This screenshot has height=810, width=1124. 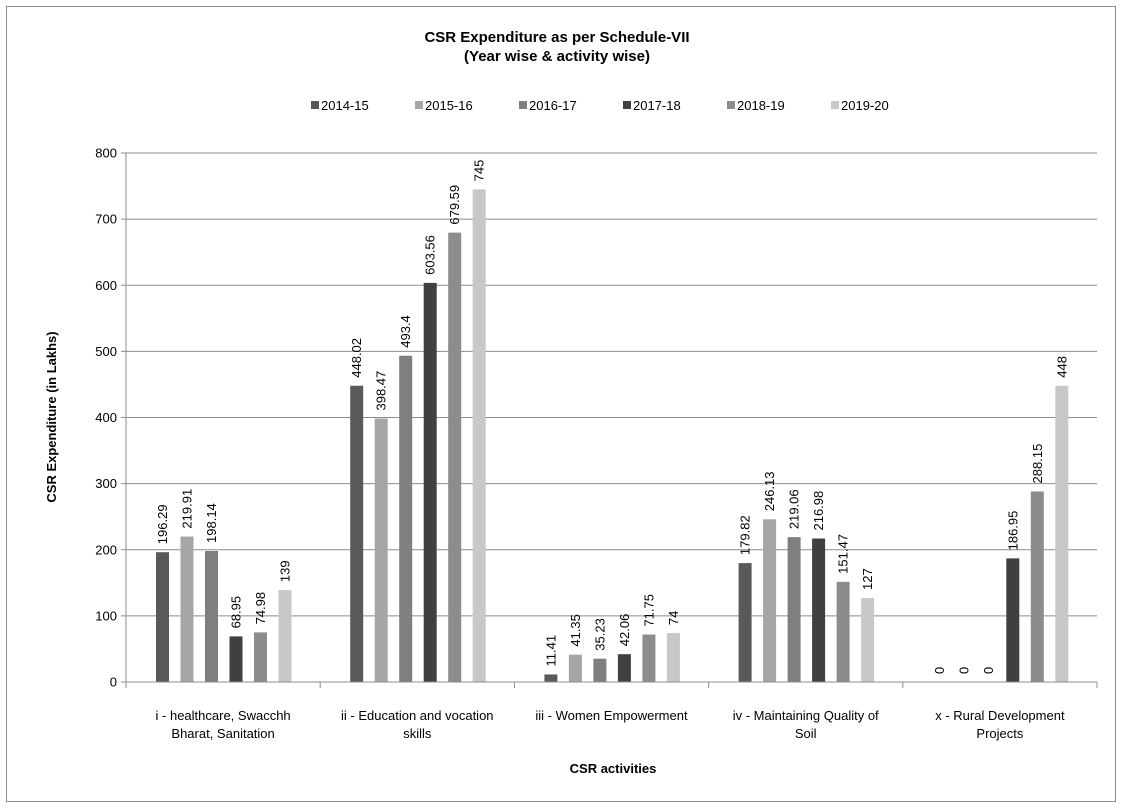 What do you see at coordinates (551, 678) in the screenshot?
I see `bar-2014-15-cat3` at bounding box center [551, 678].